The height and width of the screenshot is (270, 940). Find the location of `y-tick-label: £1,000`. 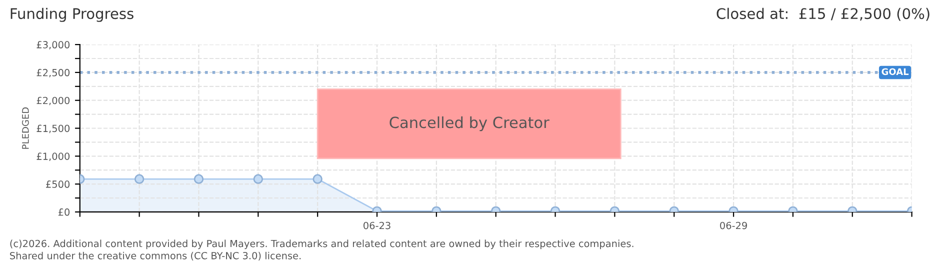

y-tick-label: £1,000 is located at coordinates (53, 156).